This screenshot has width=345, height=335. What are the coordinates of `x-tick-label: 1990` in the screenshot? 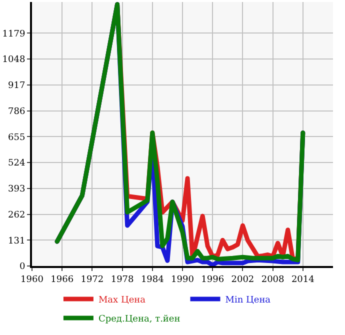 It's located at (182, 279).